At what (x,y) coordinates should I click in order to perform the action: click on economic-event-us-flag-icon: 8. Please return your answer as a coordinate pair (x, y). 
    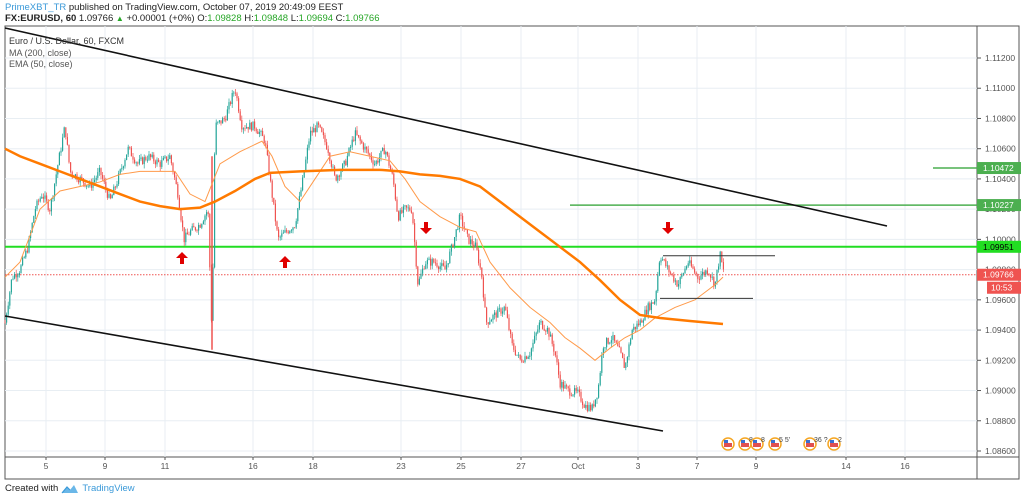
    Looking at the image, I should click on (757, 444).